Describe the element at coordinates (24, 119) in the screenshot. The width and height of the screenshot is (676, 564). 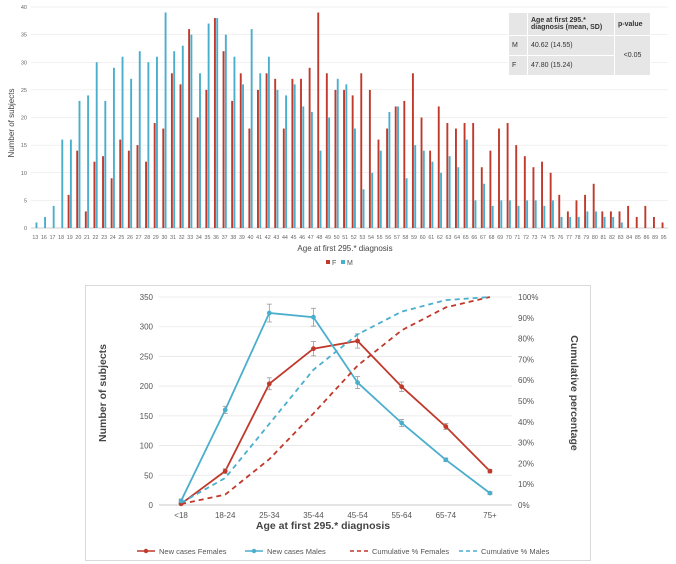
I see `histogram-y-tick: 20` at that location.